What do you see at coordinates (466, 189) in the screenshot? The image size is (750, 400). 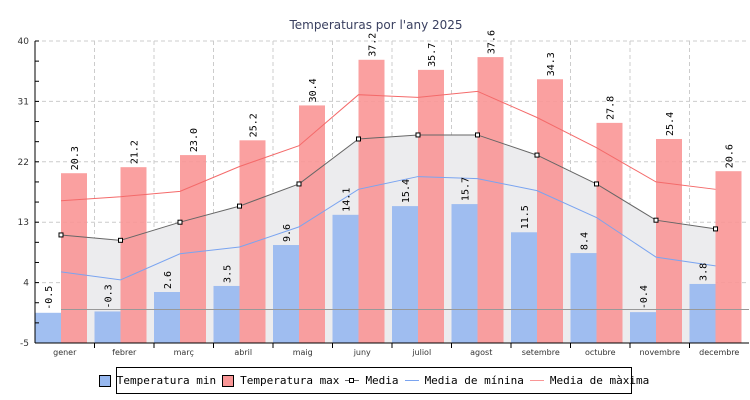 I see `data-label: 15.7` at bounding box center [466, 189].